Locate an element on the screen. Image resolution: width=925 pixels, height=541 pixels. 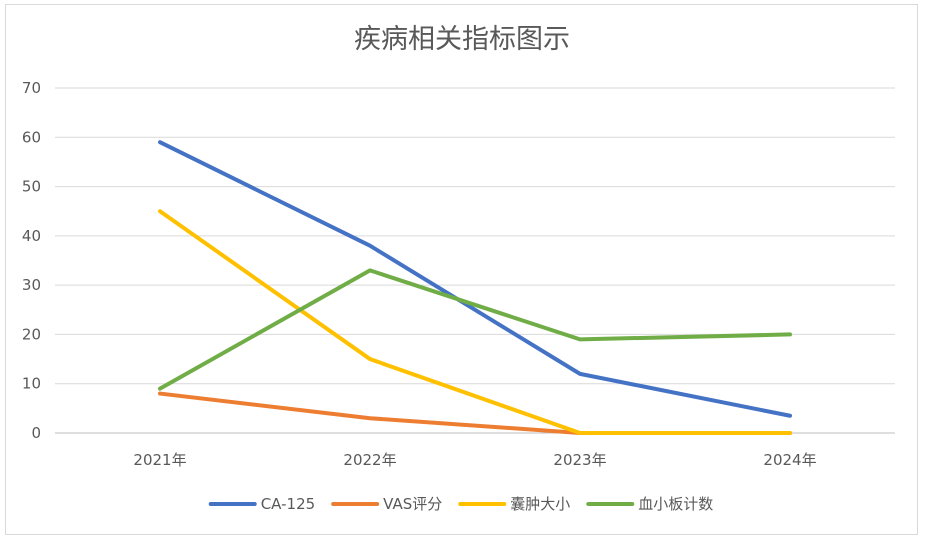
chart-title: 疾病相关指标图示 is located at coordinates (462, 39).